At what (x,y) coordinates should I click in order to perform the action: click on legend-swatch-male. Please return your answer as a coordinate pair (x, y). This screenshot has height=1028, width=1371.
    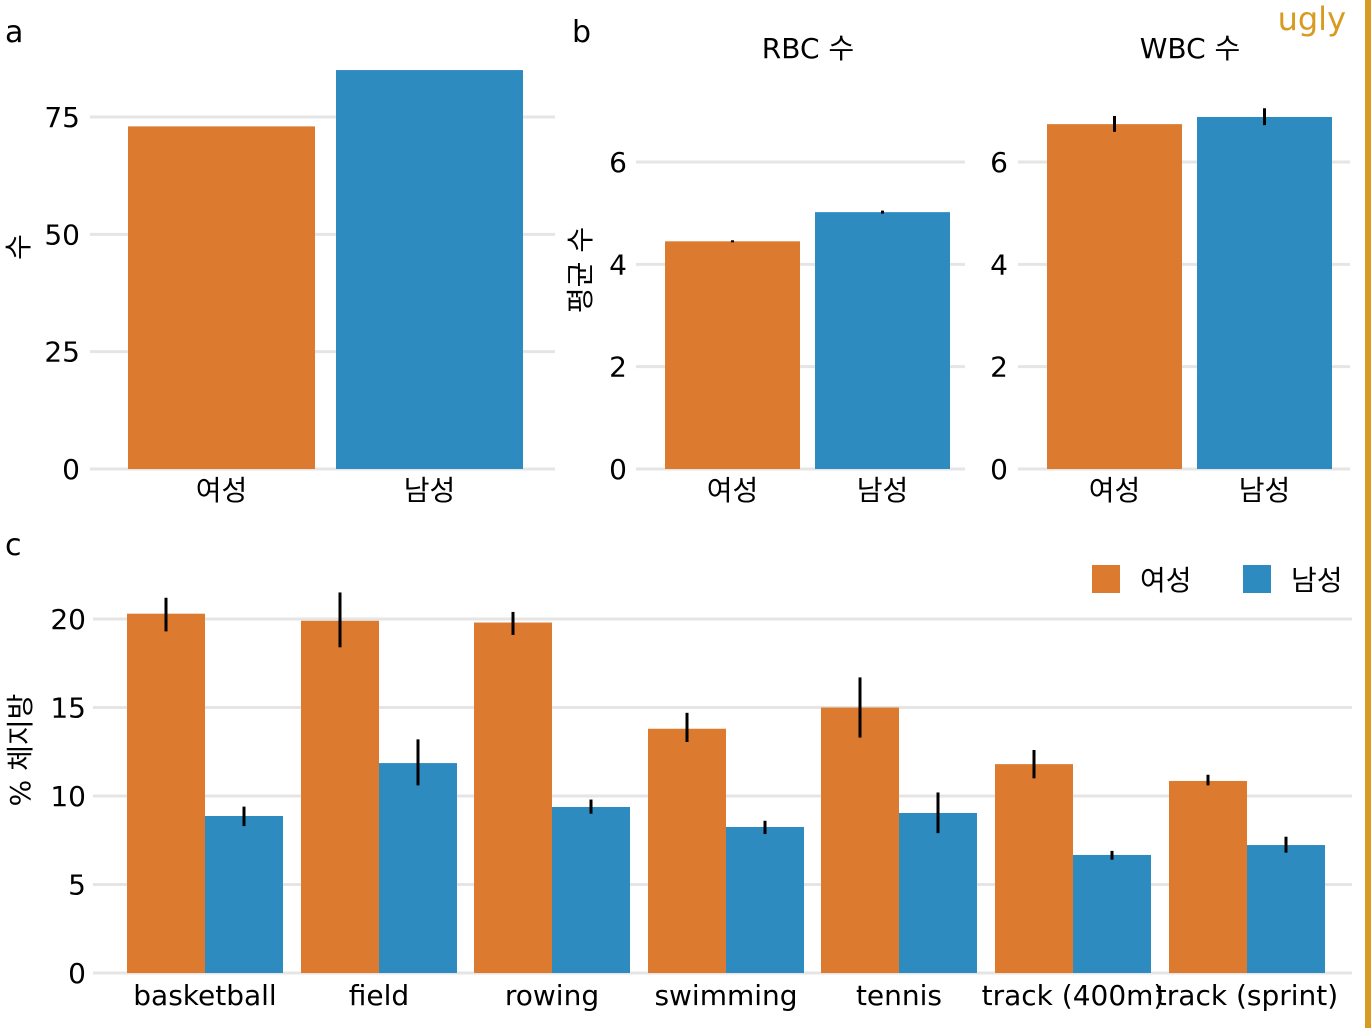
    Looking at the image, I should click on (1257, 579).